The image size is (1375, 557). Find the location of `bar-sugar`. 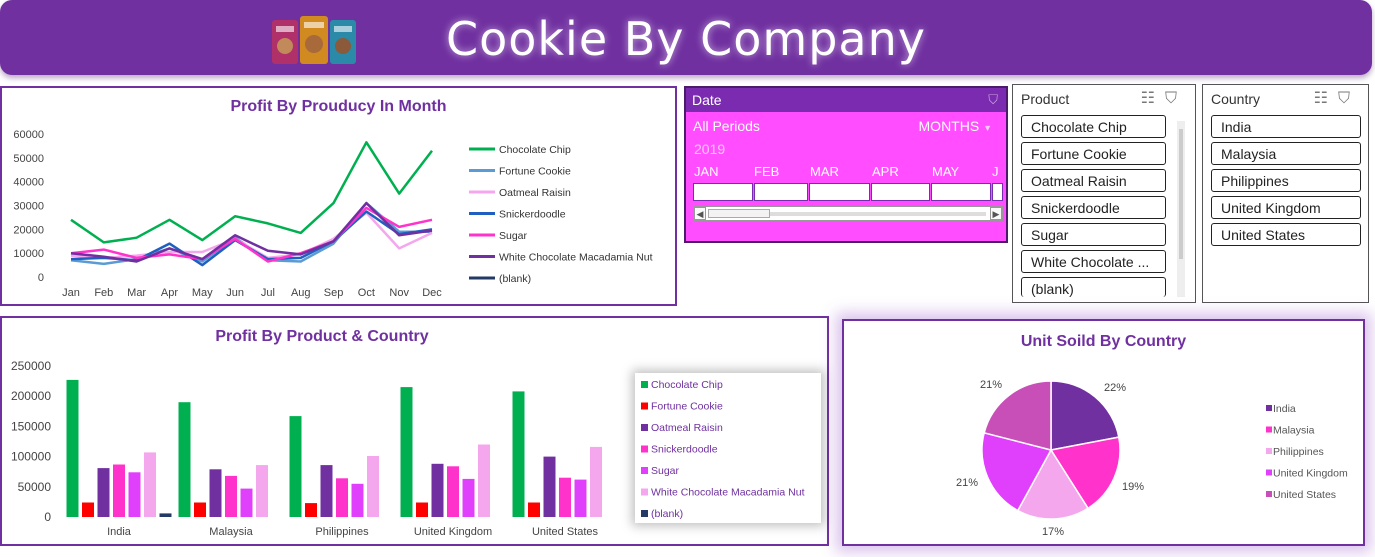

bar-sugar is located at coordinates (468, 497).